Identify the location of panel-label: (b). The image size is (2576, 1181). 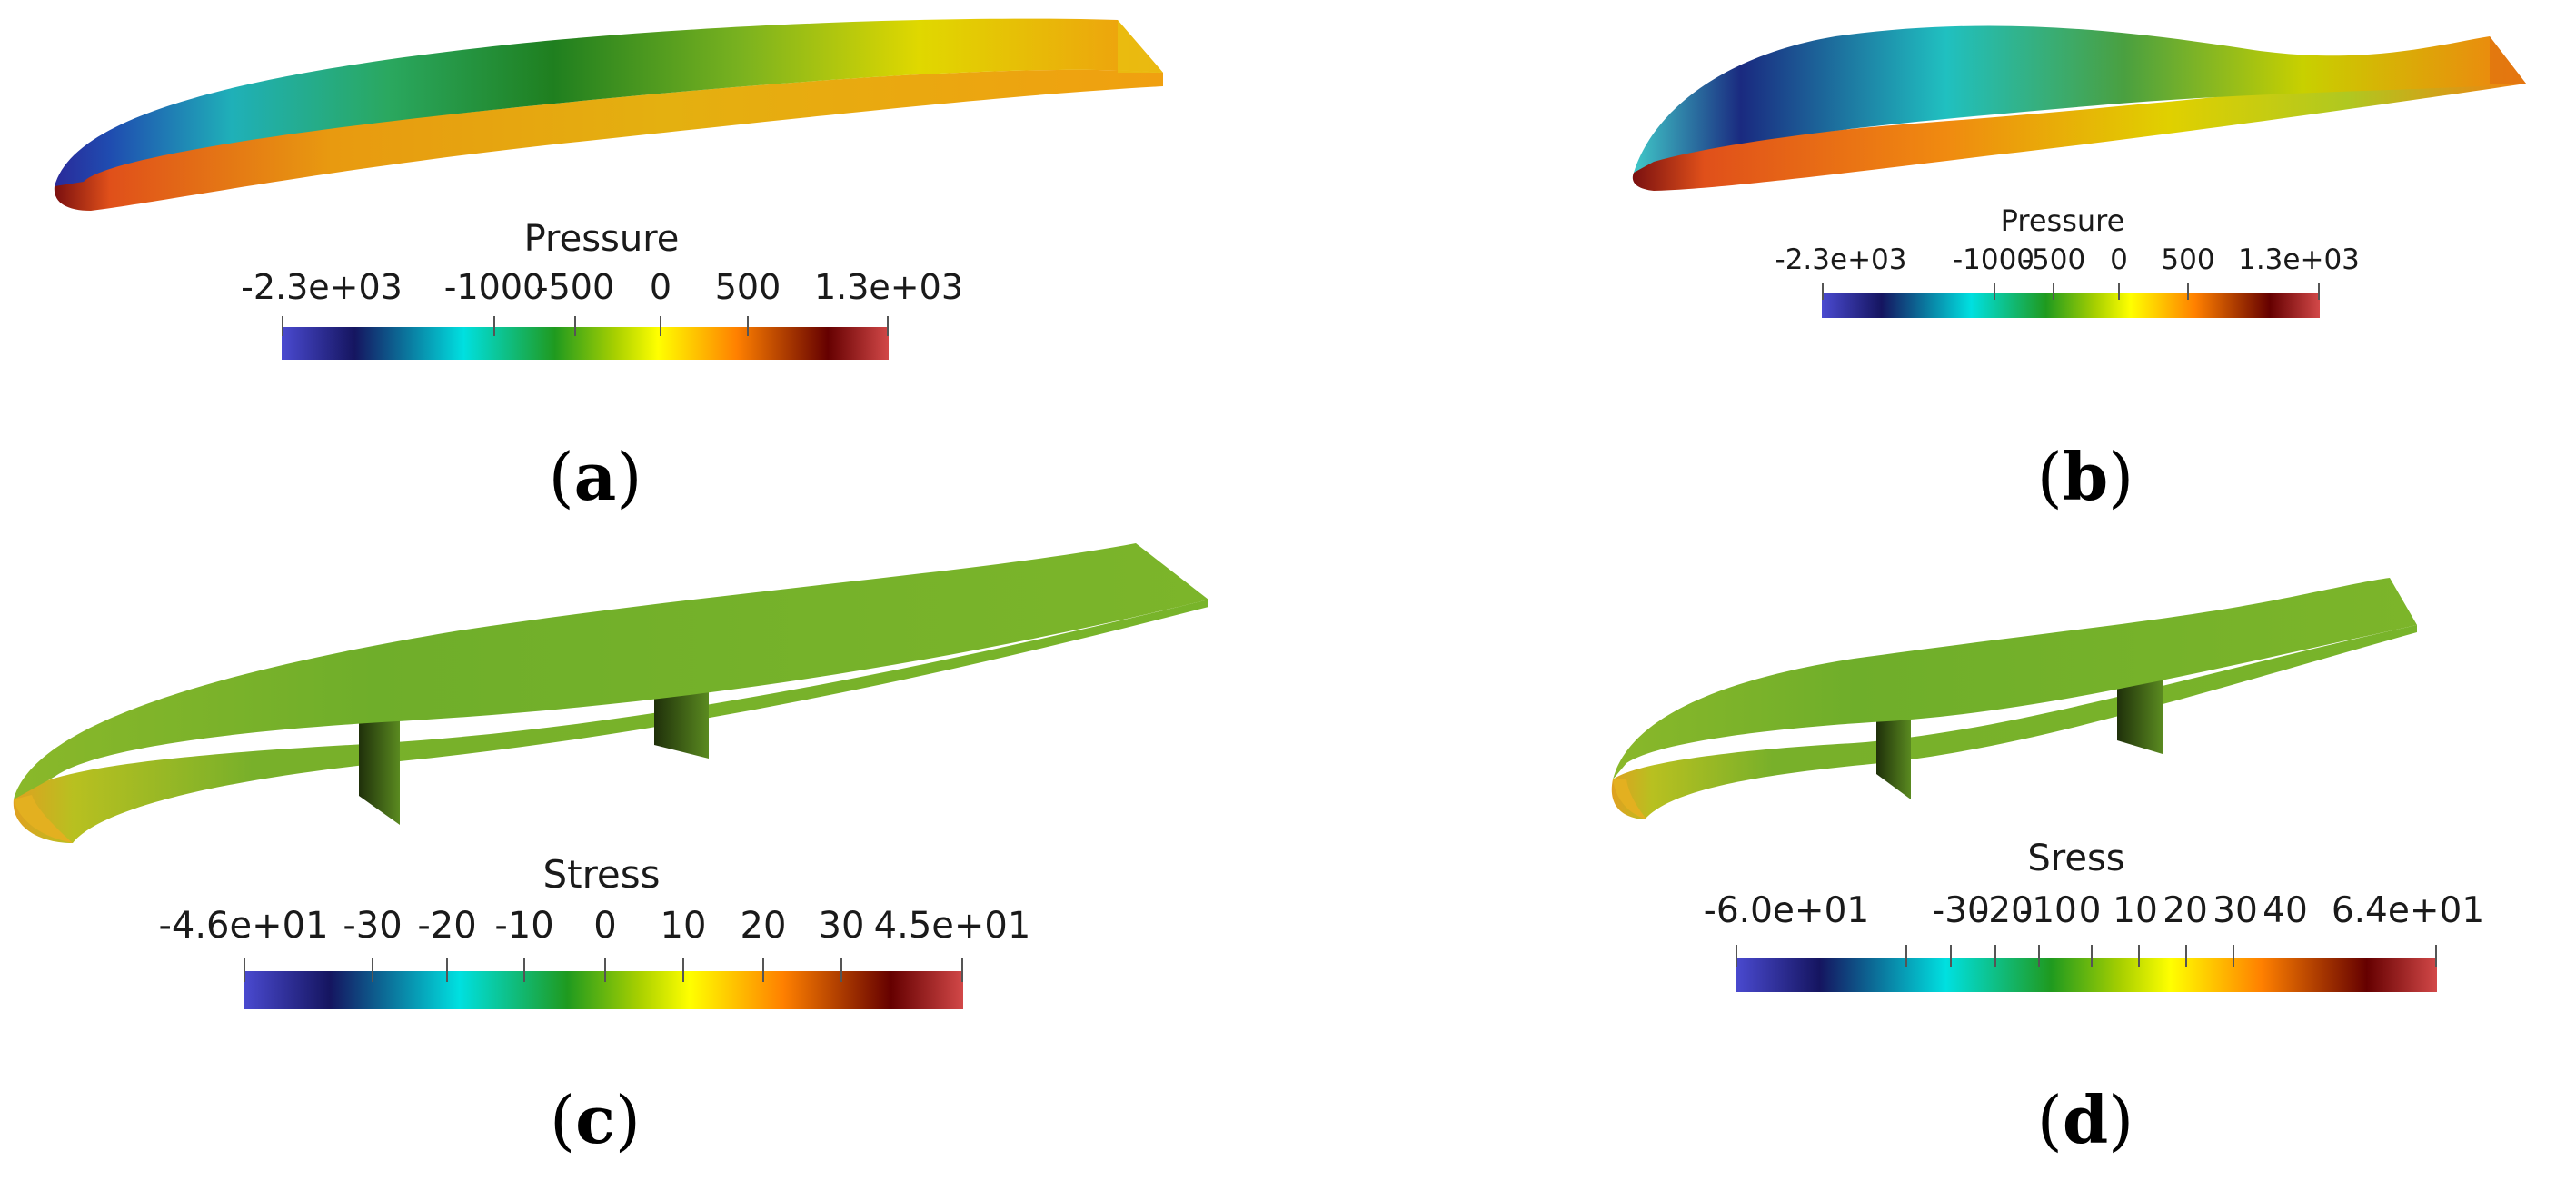
(2085, 476).